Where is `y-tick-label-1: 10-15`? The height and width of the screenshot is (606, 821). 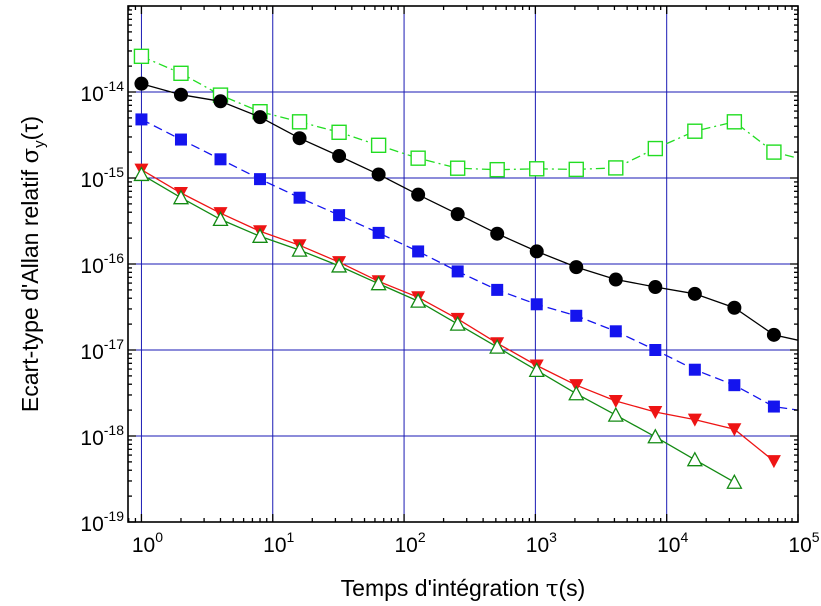 y-tick-label-1: 10-15 is located at coordinates (102, 178).